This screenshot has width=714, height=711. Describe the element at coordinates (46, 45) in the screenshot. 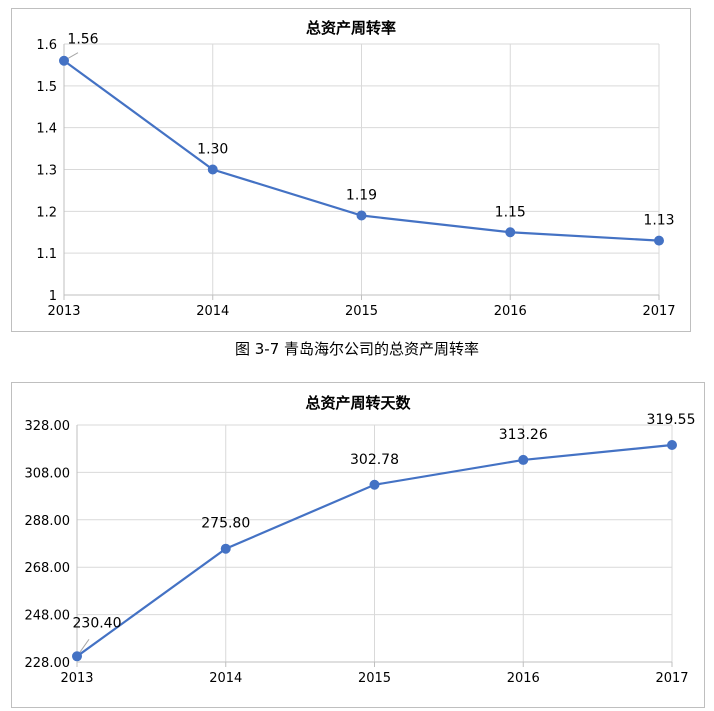

I see `y-tick-label: 1.6` at that location.